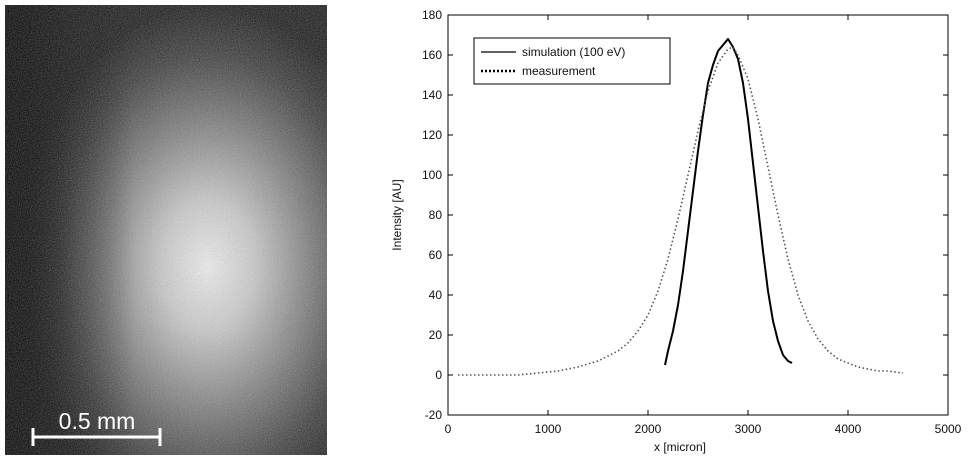 The height and width of the screenshot is (464, 972). Describe the element at coordinates (436, 295) in the screenshot. I see `y-tick-label: 40` at that location.